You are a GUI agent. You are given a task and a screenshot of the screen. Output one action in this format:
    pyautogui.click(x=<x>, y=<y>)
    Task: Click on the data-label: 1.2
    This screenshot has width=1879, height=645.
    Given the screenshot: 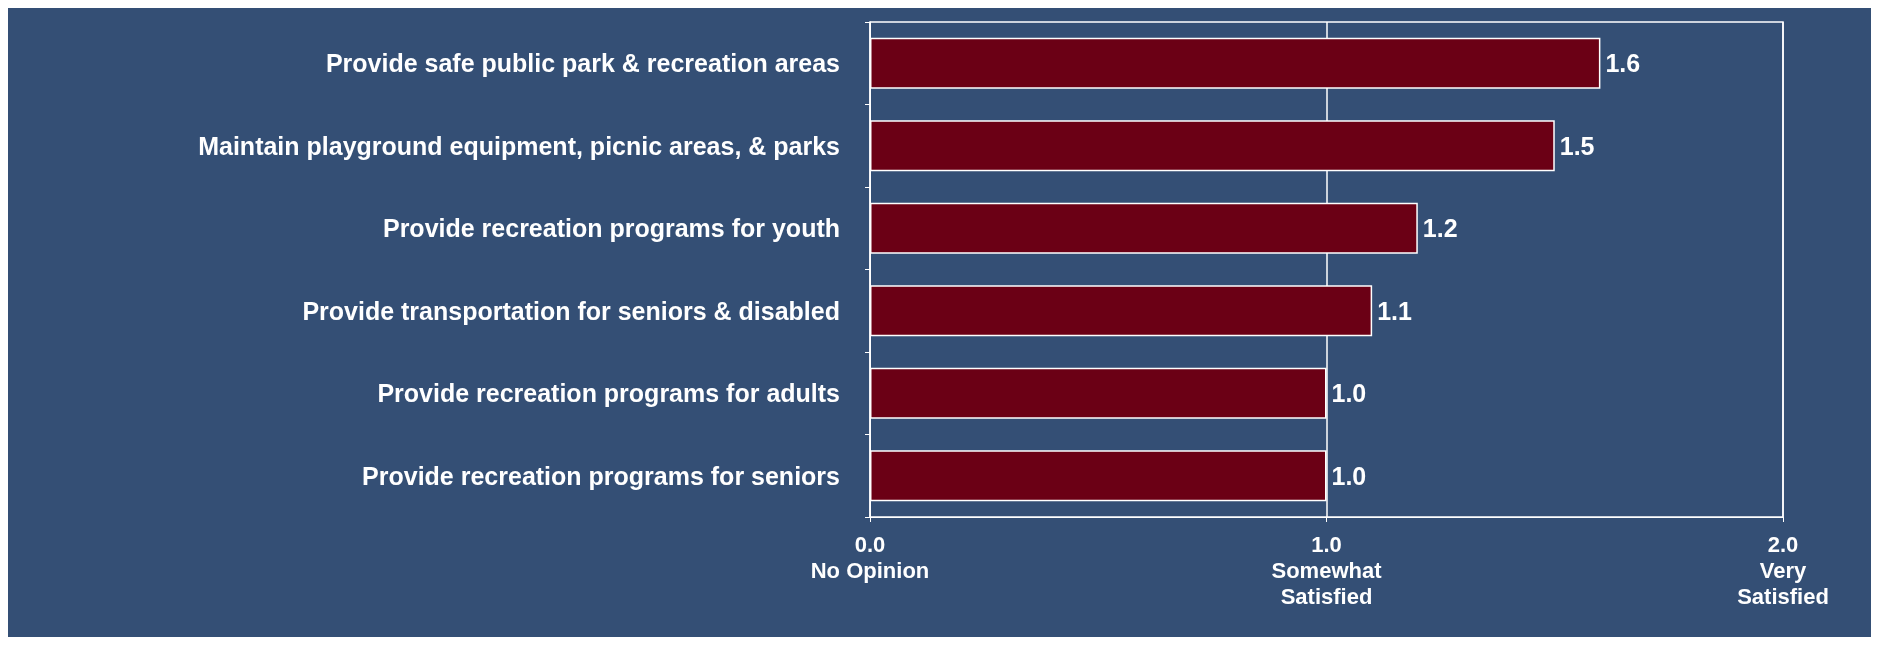 What is the action you would take?
    pyautogui.click(x=1440, y=228)
    